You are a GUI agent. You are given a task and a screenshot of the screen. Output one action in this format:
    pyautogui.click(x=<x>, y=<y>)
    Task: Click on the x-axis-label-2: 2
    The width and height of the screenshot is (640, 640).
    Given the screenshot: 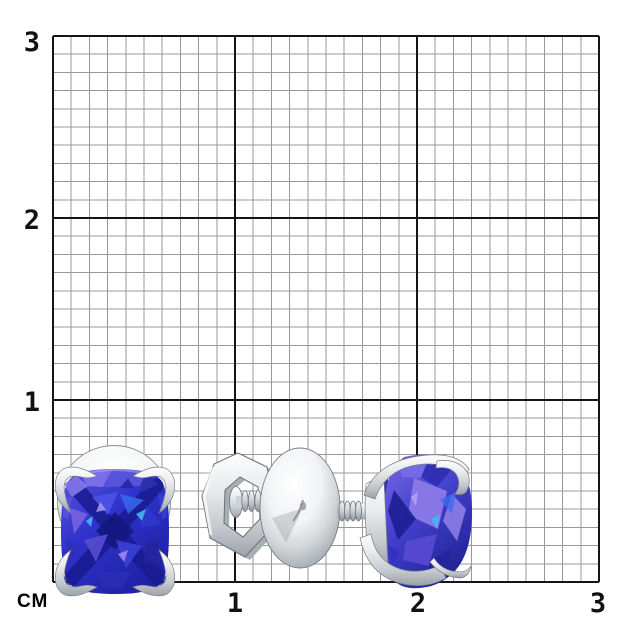 What is the action you would take?
    pyautogui.click(x=418, y=603)
    